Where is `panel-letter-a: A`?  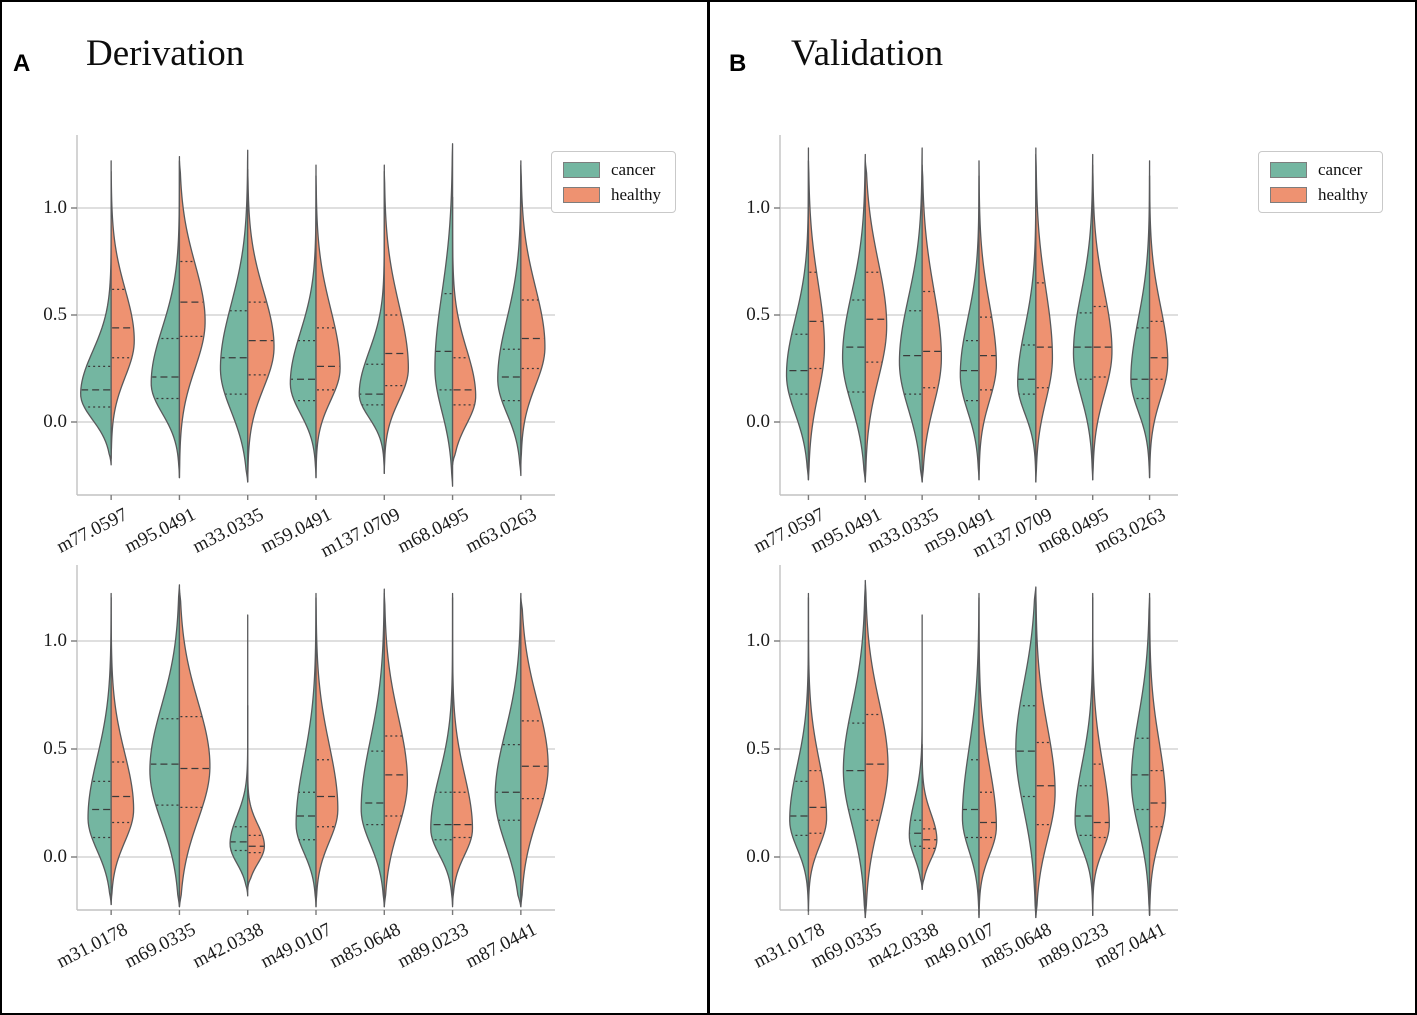
panel-letter-a: A is located at coordinates (22, 63).